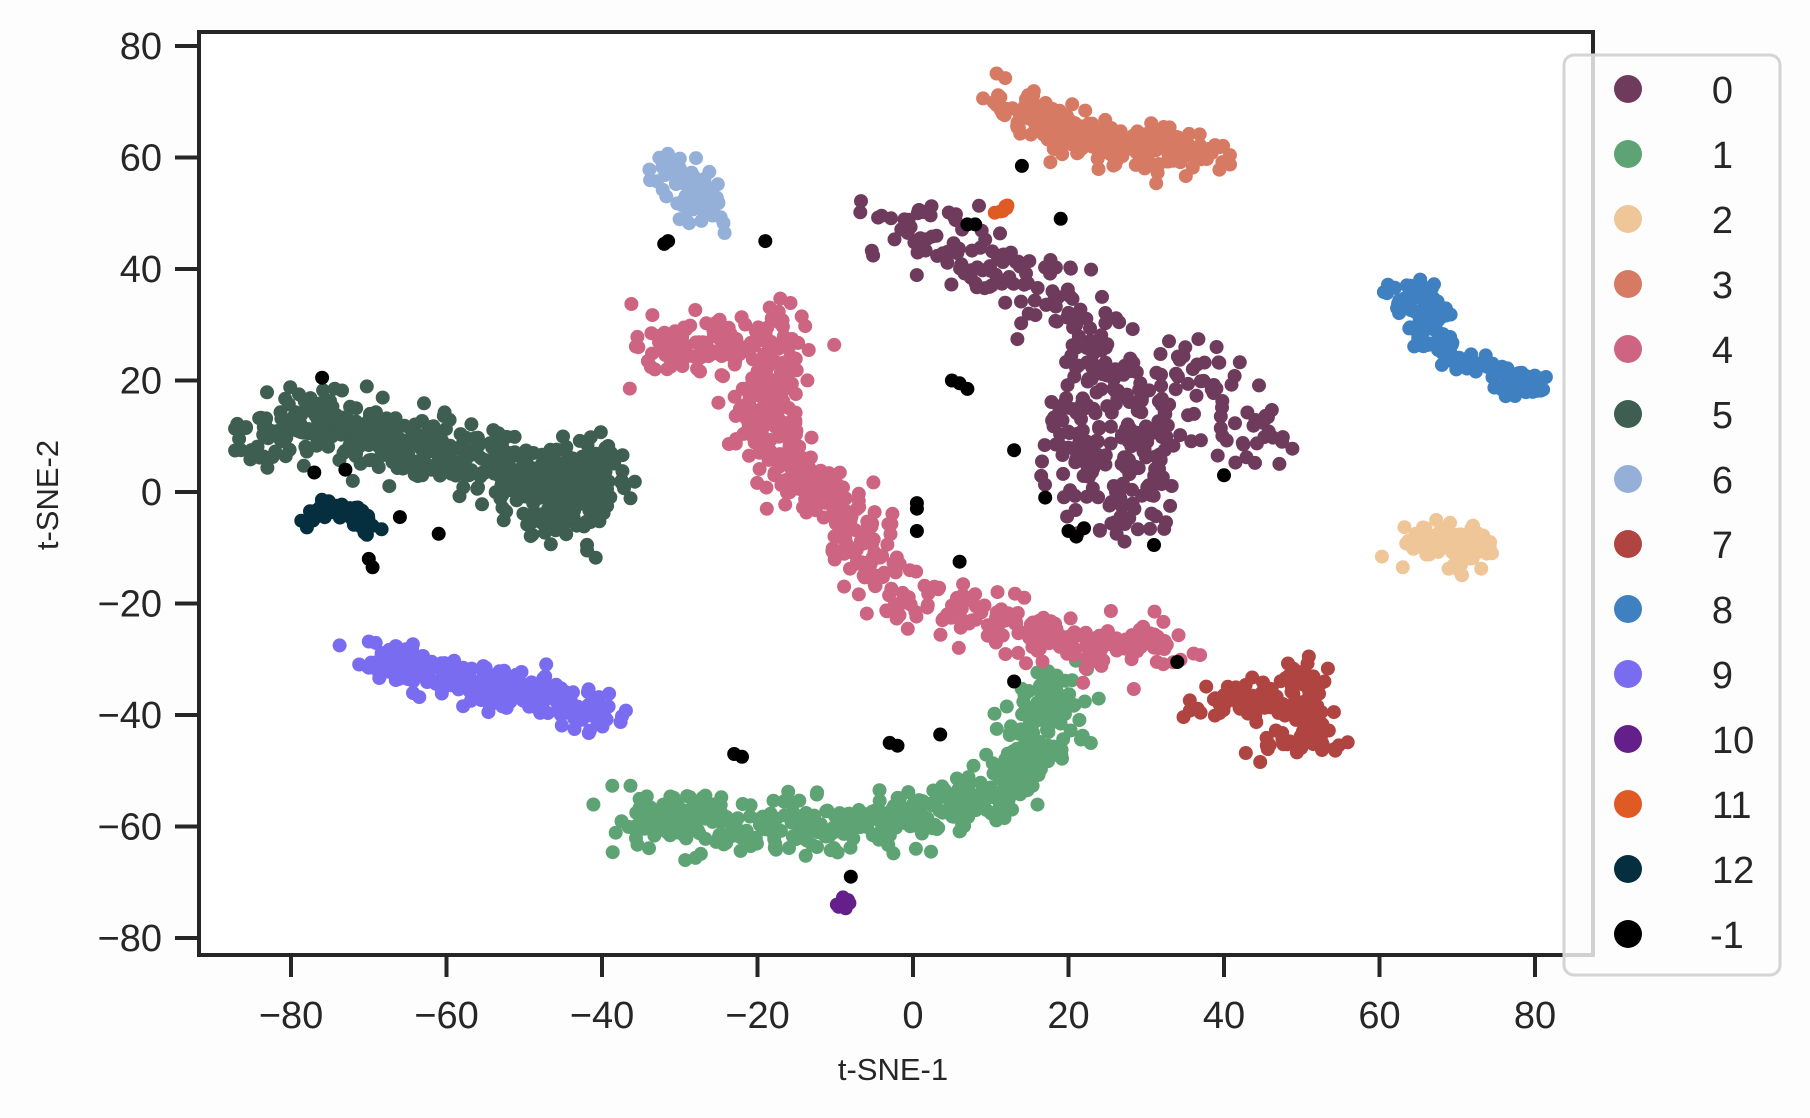  I want to click on x-axis-label: t-SNE-1, so click(893, 1069).